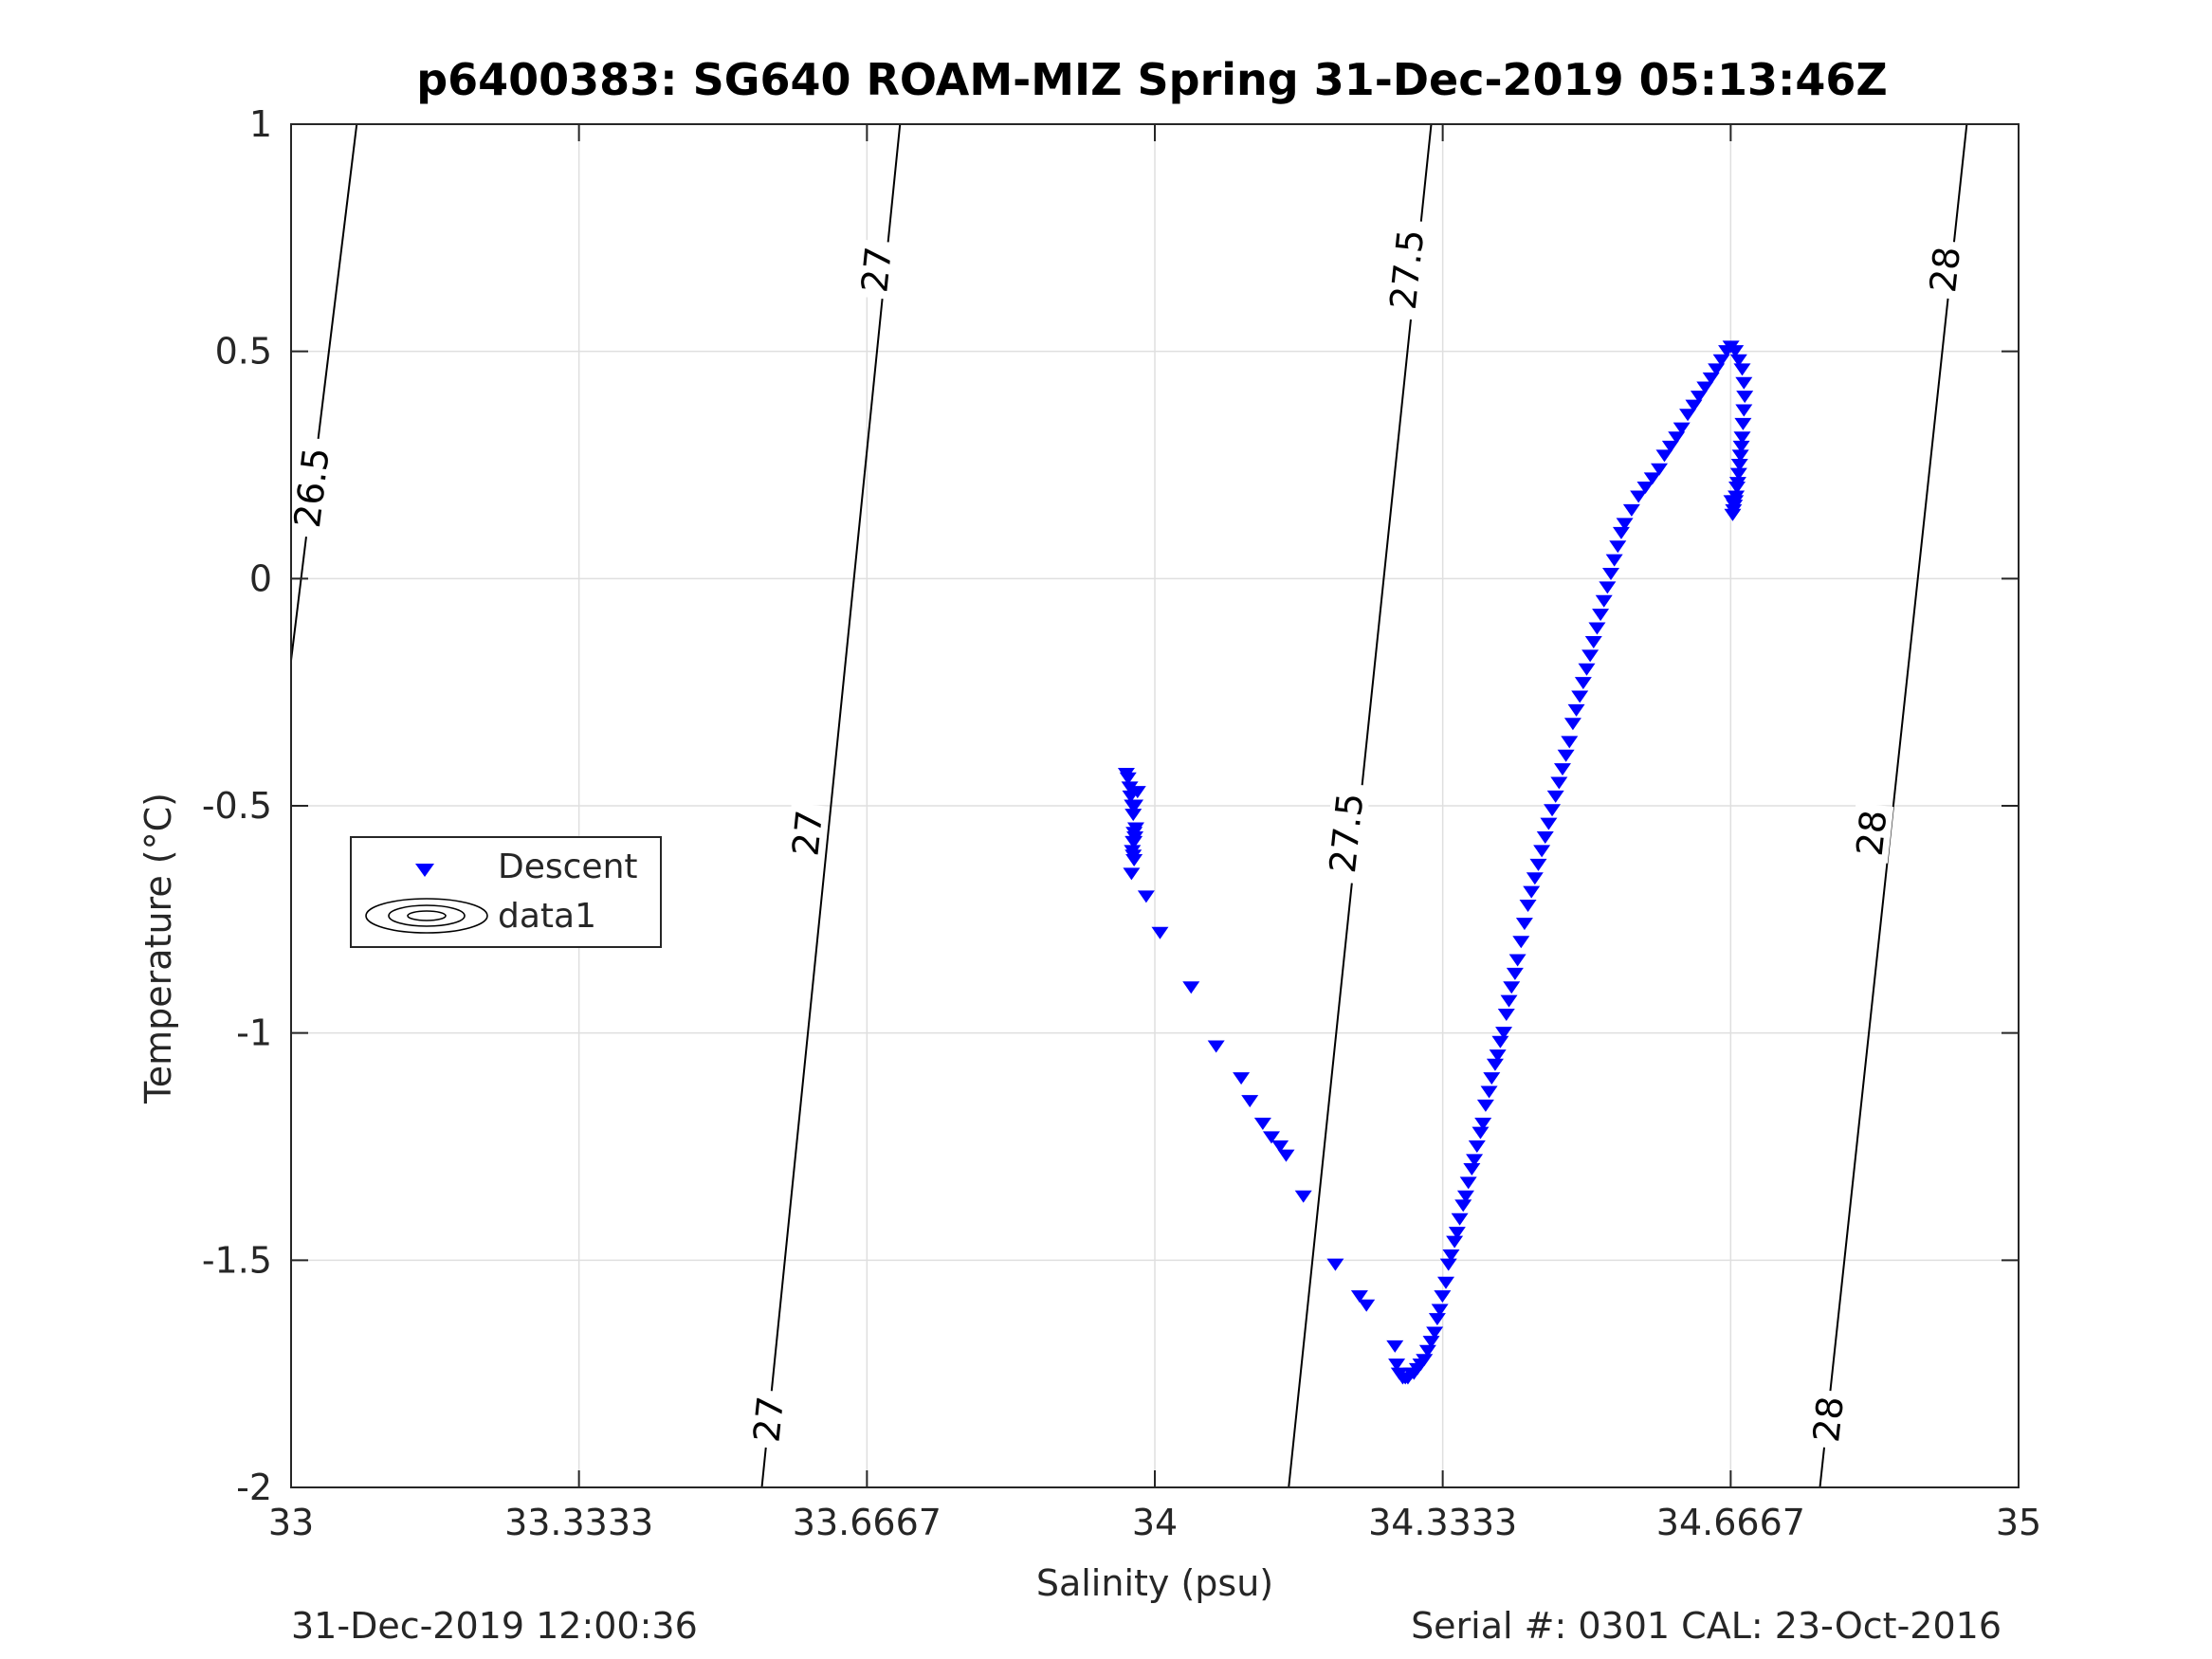 The image size is (2212, 1659). Describe the element at coordinates (312, 487) in the screenshot. I see `contour-label-26.5: 26.5` at that location.